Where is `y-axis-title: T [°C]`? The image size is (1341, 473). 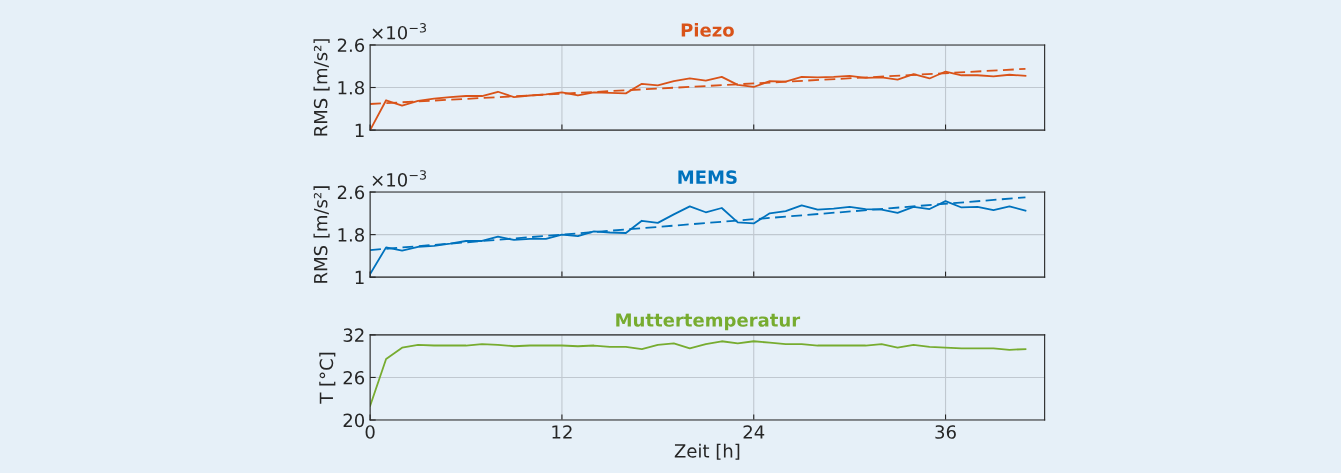 y-axis-title: T [°C] is located at coordinates (327, 378).